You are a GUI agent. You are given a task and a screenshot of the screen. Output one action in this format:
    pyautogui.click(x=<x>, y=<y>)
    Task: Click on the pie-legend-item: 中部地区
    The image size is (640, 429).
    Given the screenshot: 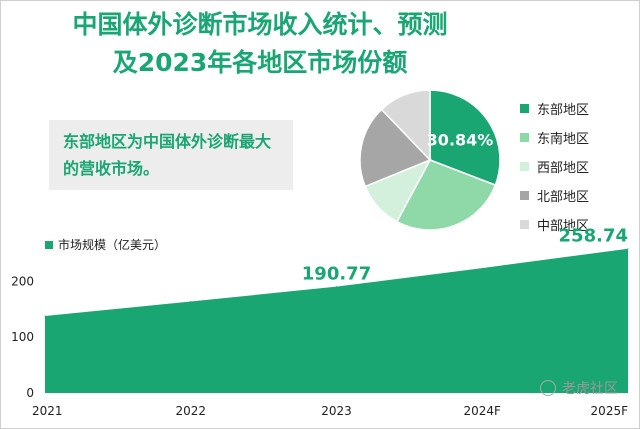 What is the action you would take?
    pyautogui.click(x=554, y=224)
    